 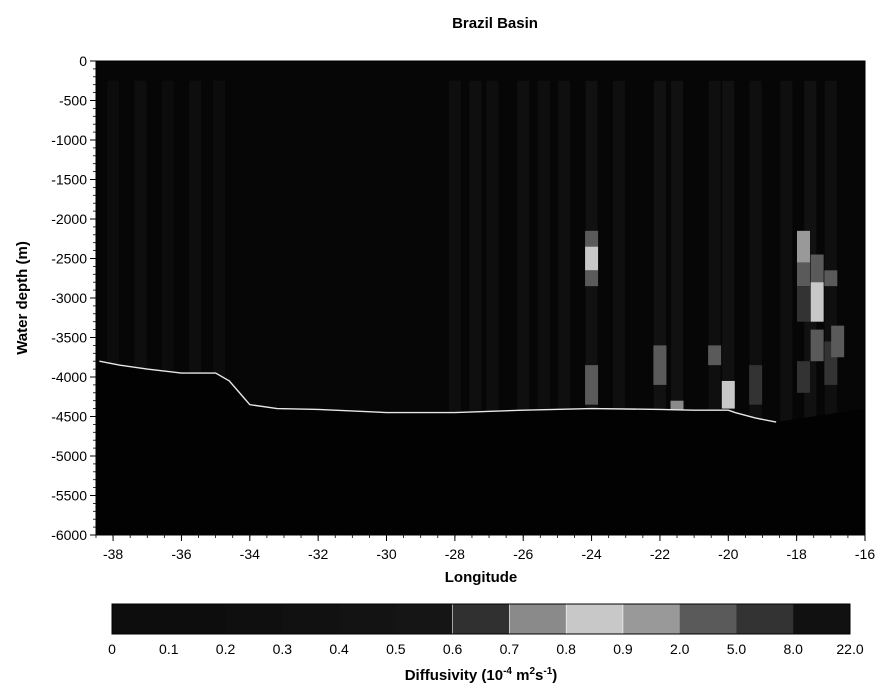 What do you see at coordinates (680, 649) in the screenshot?
I see `colorbar-tick-label: 2.0` at bounding box center [680, 649].